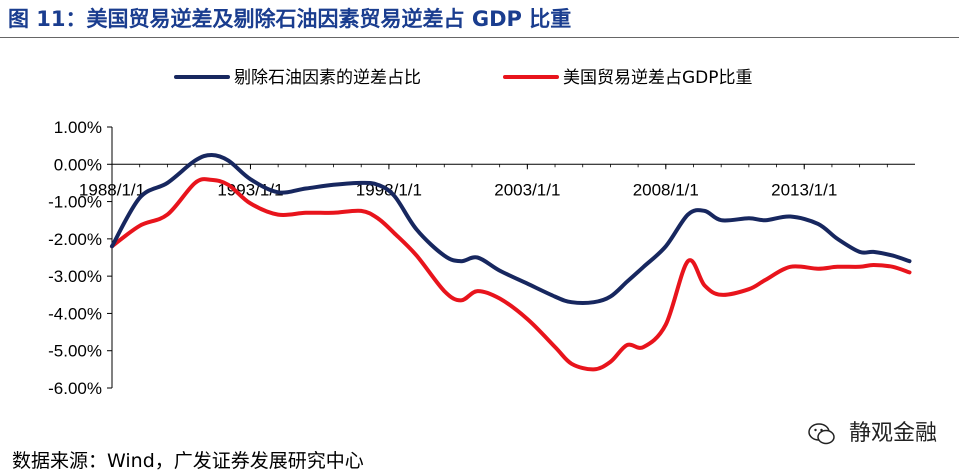  What do you see at coordinates (658, 78) in the screenshot?
I see `legend-label: 美国贸易逆差占GDP比重` at bounding box center [658, 78].